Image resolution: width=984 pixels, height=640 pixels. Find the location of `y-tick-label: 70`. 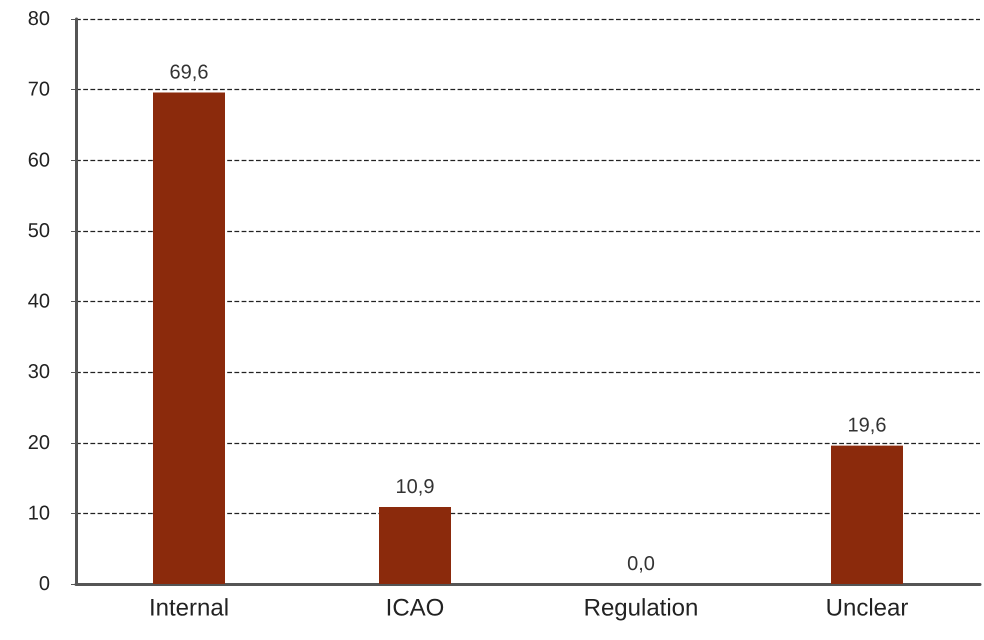

y-tick-label: 70 is located at coordinates (39, 89).